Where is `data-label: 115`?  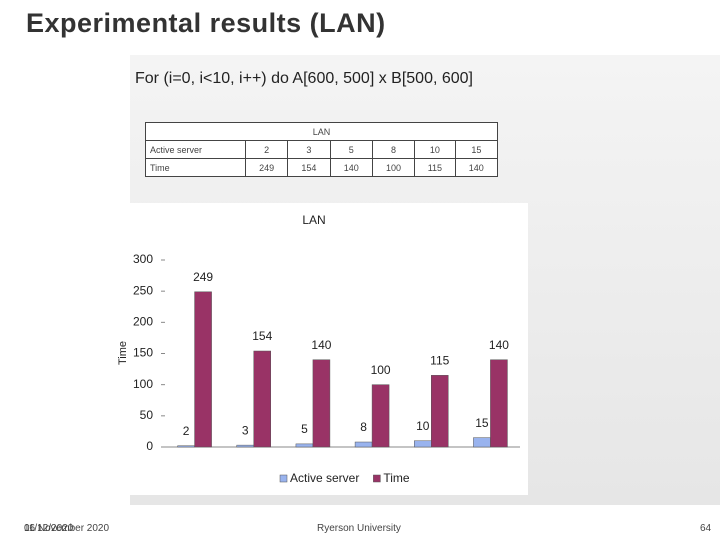
data-label: 115 is located at coordinates (439, 360).